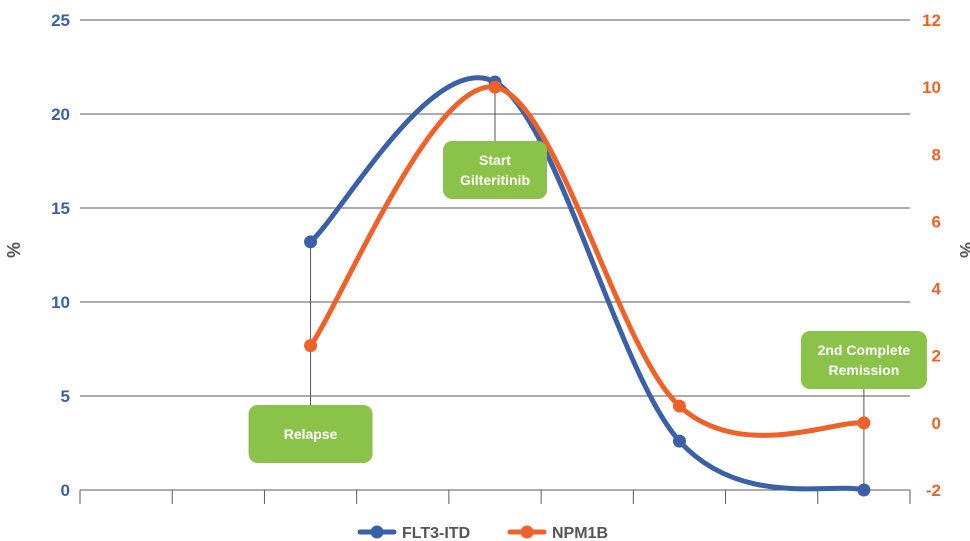 The height and width of the screenshot is (541, 970). I want to click on legend-swatch-marker-npm1b, so click(527, 532).